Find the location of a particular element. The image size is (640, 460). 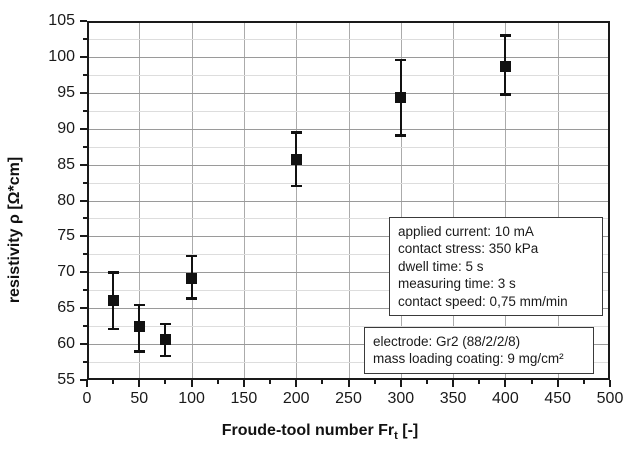

y-axis-label: resistivity ρ [Ω*cm] is located at coordinates (14, 230).